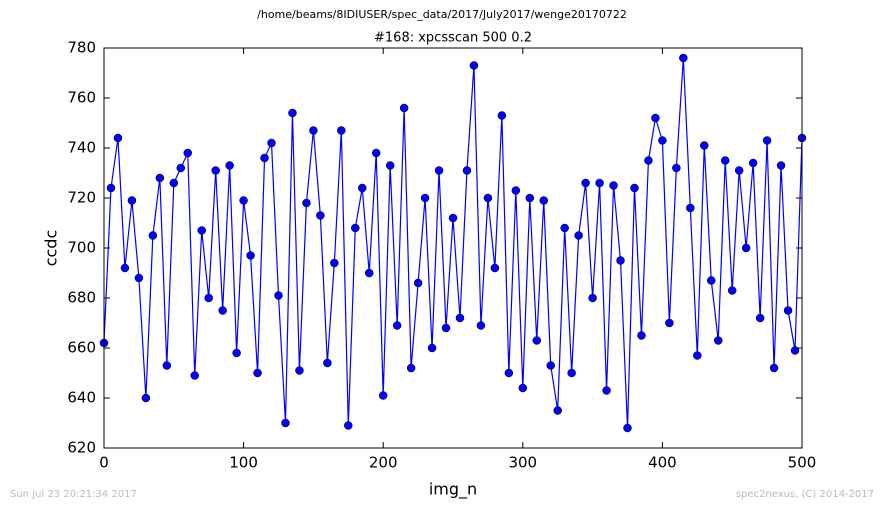 The image size is (884, 513). I want to click on y-tick-label: 640, so click(81, 398).